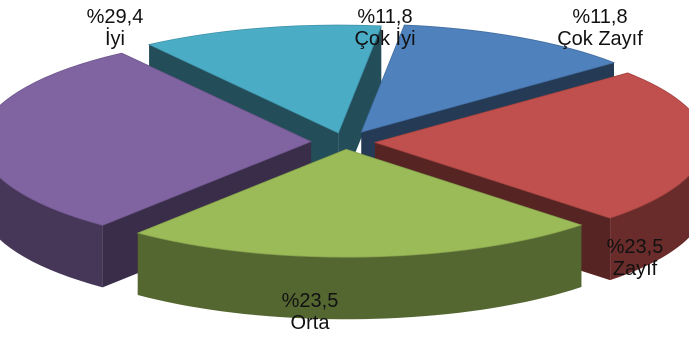 The height and width of the screenshot is (340, 689). Describe the element at coordinates (385, 17) in the screenshot. I see `slice-percent-cok-iyi: %11,8` at that location.